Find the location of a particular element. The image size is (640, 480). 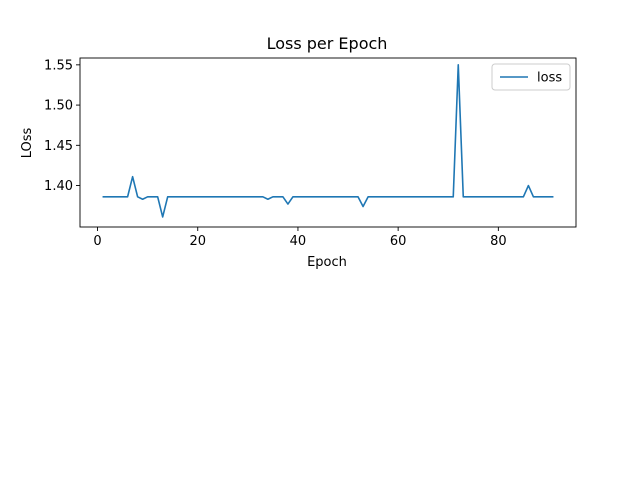

x-axis-ticks: 0 20 40 60 80 is located at coordinates (300, 238).